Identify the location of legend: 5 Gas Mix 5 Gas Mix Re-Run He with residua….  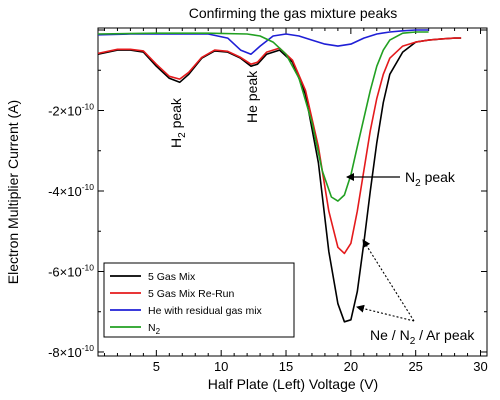
(199, 300).